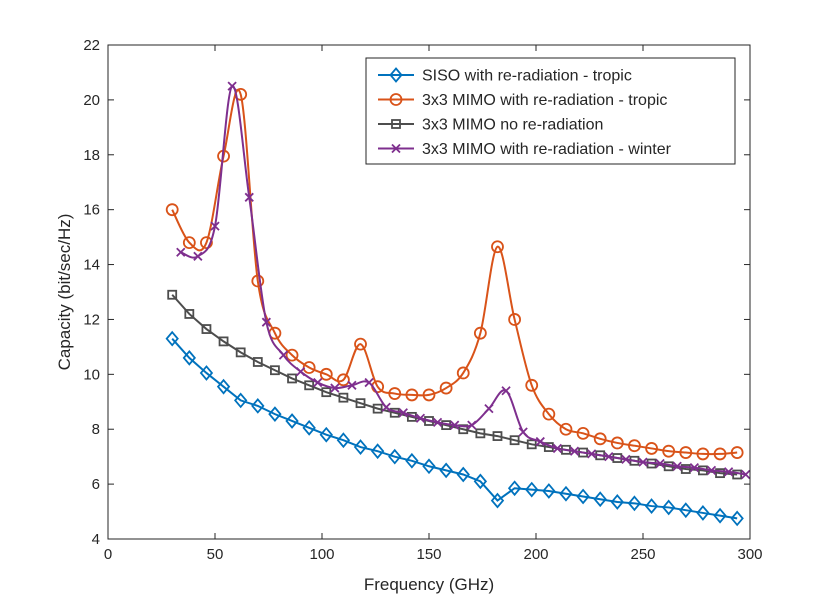  What do you see at coordinates (535, 554) in the screenshot?
I see `x-tick-label: 200` at bounding box center [535, 554].